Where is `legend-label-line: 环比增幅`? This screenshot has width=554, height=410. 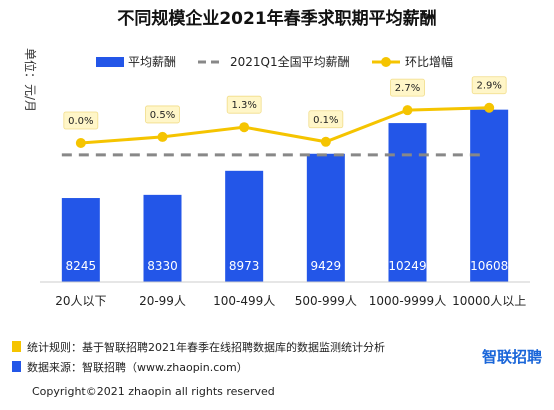 legend-label-line: 环比增幅 is located at coordinates (429, 61).